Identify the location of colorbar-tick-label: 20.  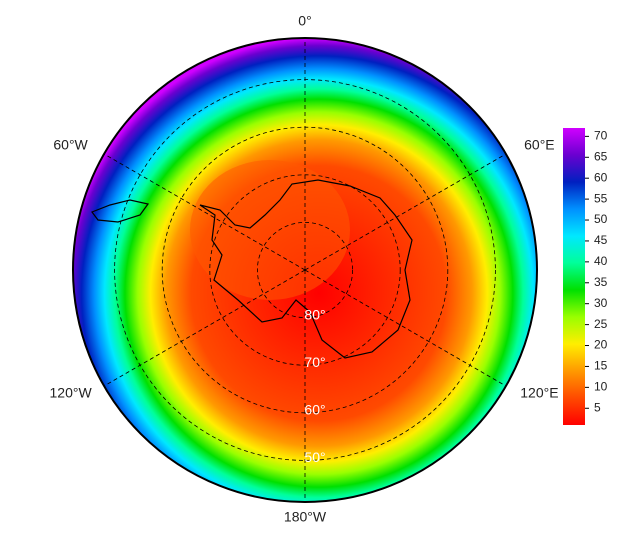
(601, 345).